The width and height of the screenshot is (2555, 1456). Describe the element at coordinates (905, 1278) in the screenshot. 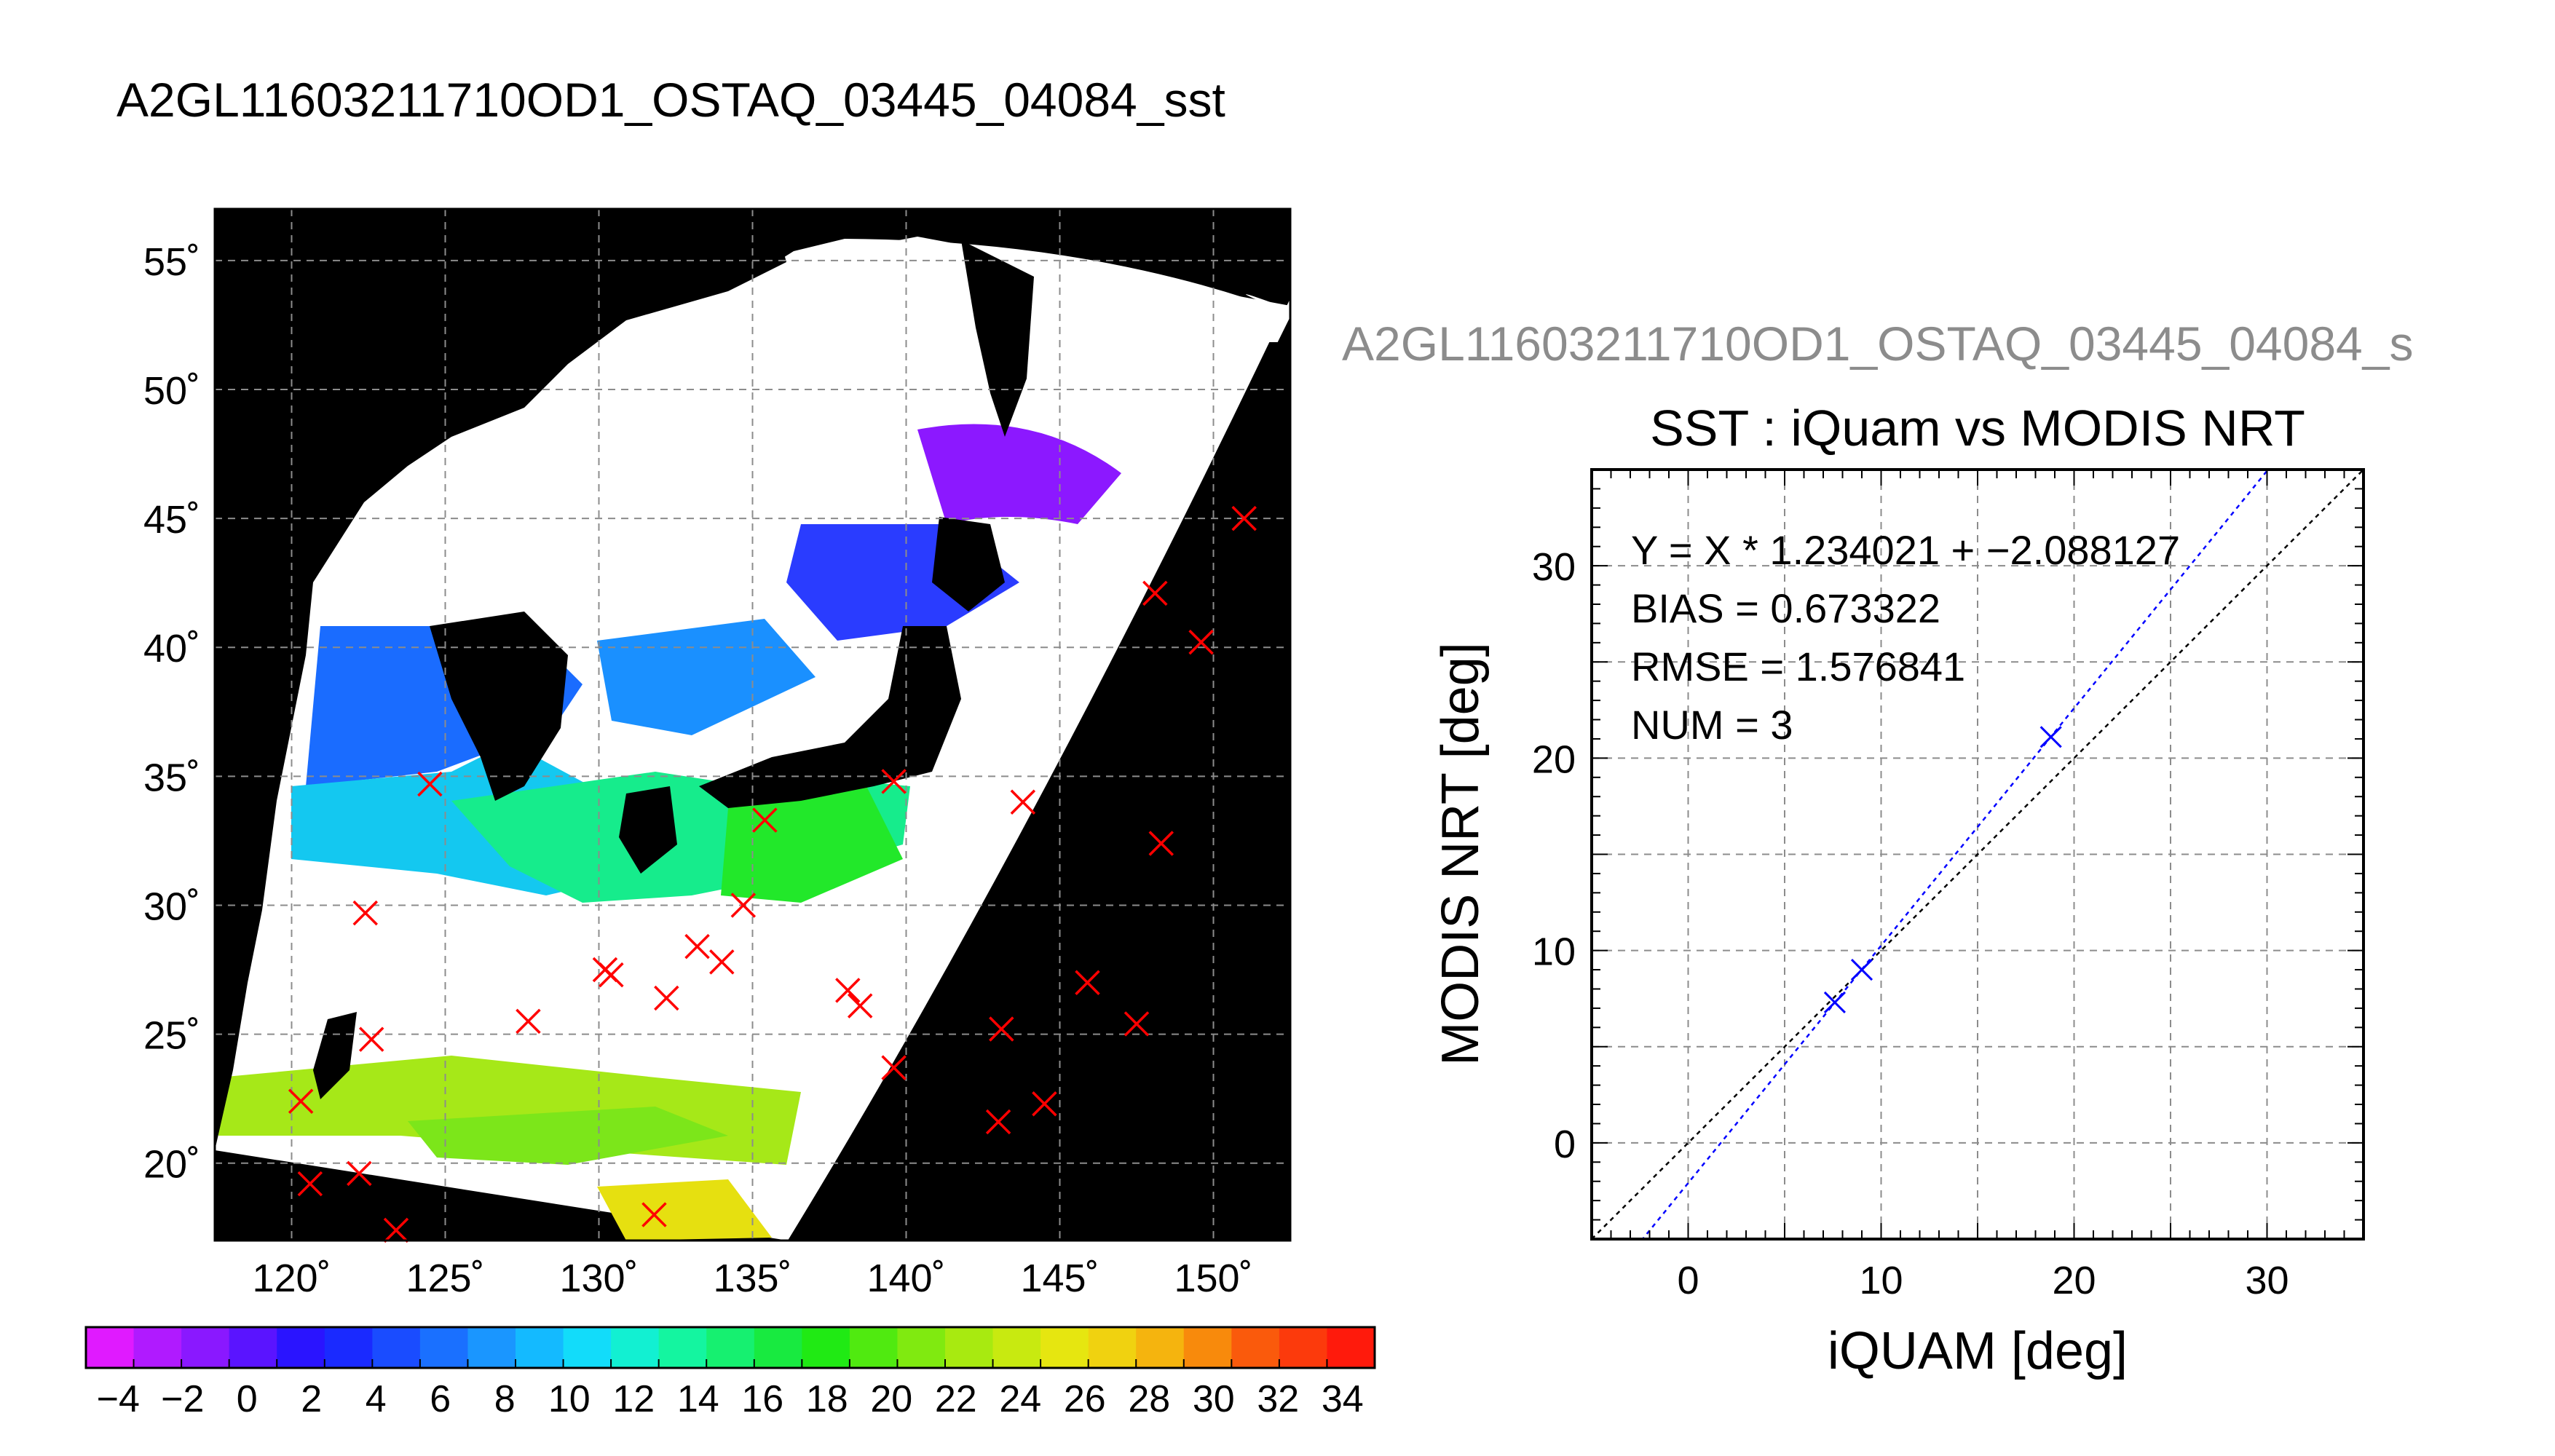

I see `lon-tick-label: 140˚` at that location.